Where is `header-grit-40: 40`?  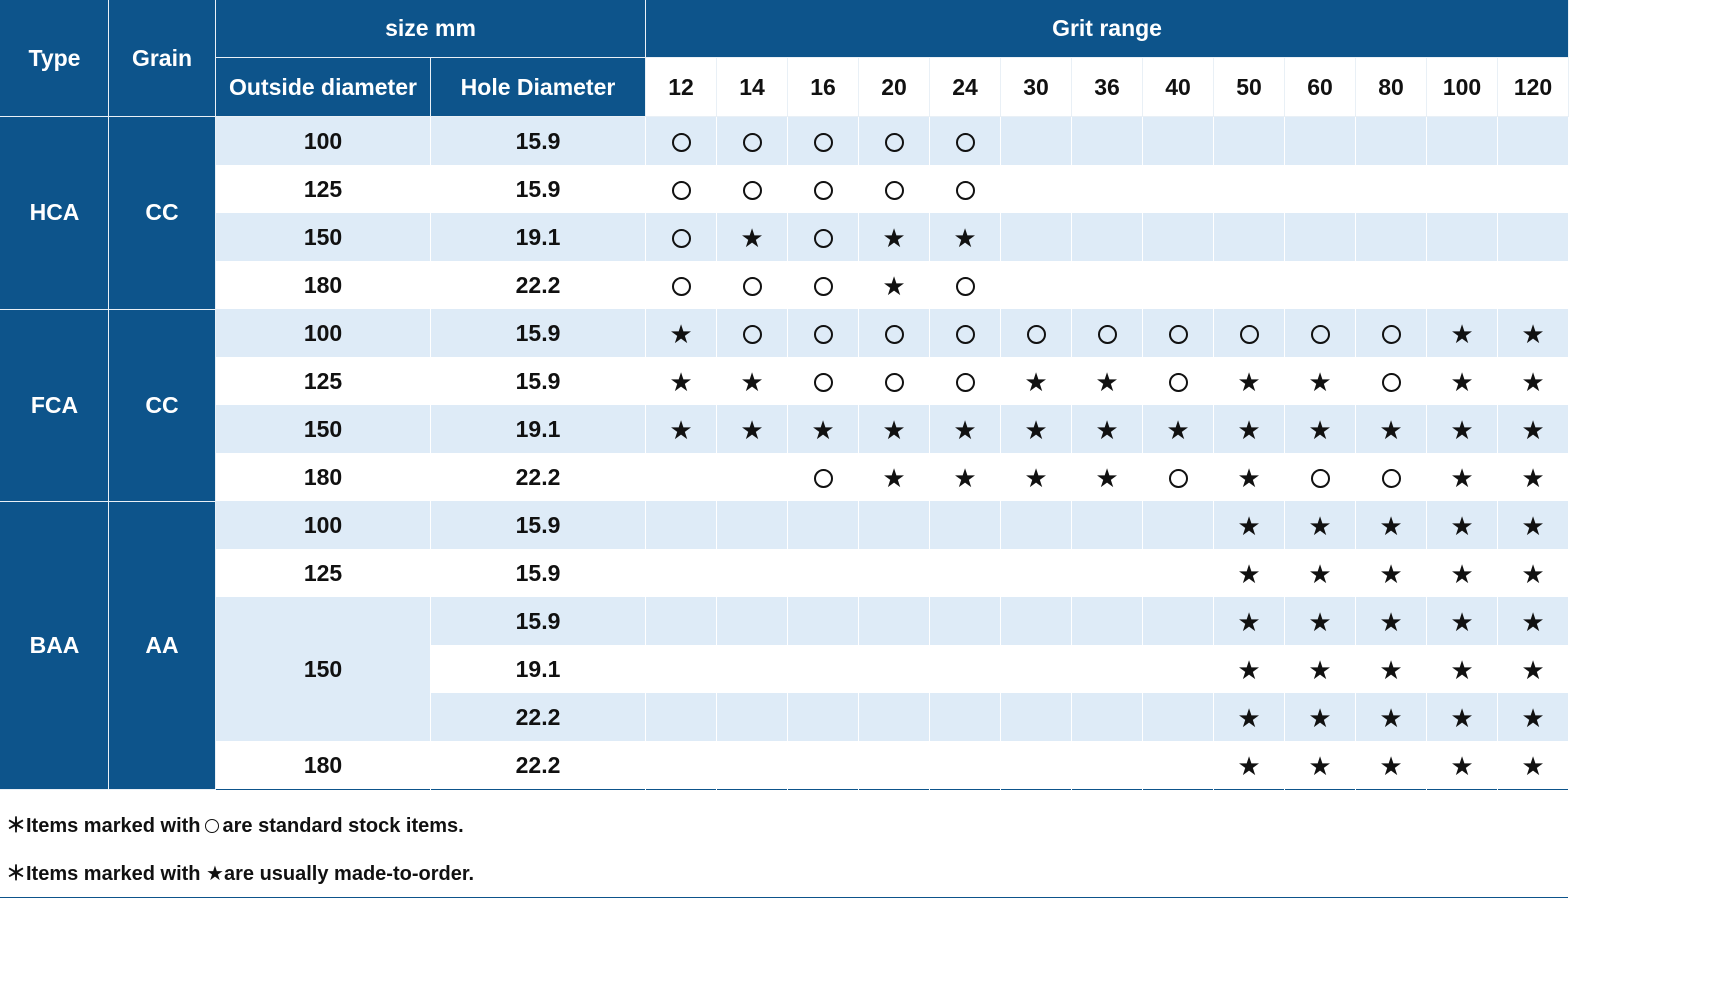 header-grit-40: 40 is located at coordinates (1178, 87).